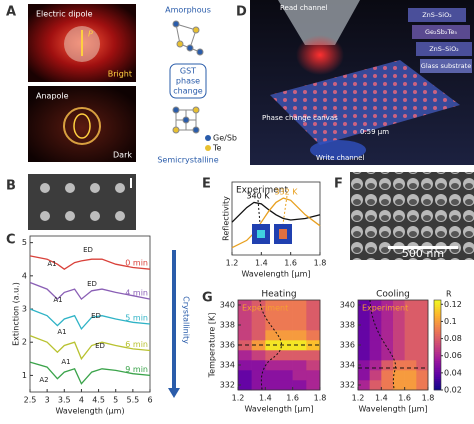  What do you see at coordinates (120, 74) in the screenshot?
I see `label: Bright` at bounding box center [120, 74].